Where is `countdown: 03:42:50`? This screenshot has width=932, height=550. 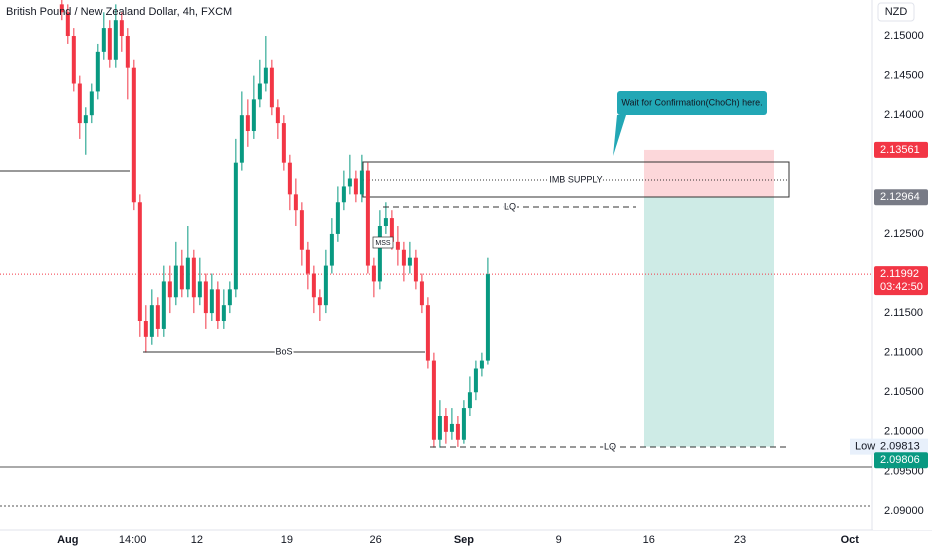 countdown: 03:42:50 is located at coordinates (901, 287).